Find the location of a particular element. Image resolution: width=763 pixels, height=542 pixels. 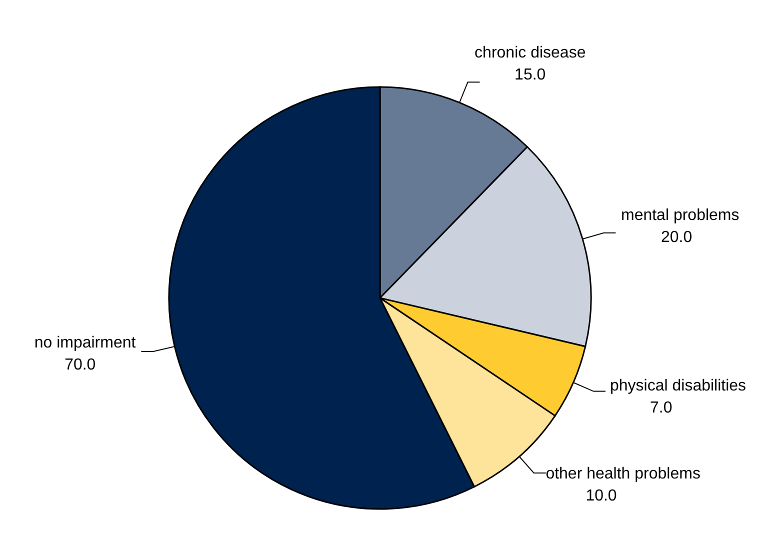

data-label: 70.0 is located at coordinates (80, 365).